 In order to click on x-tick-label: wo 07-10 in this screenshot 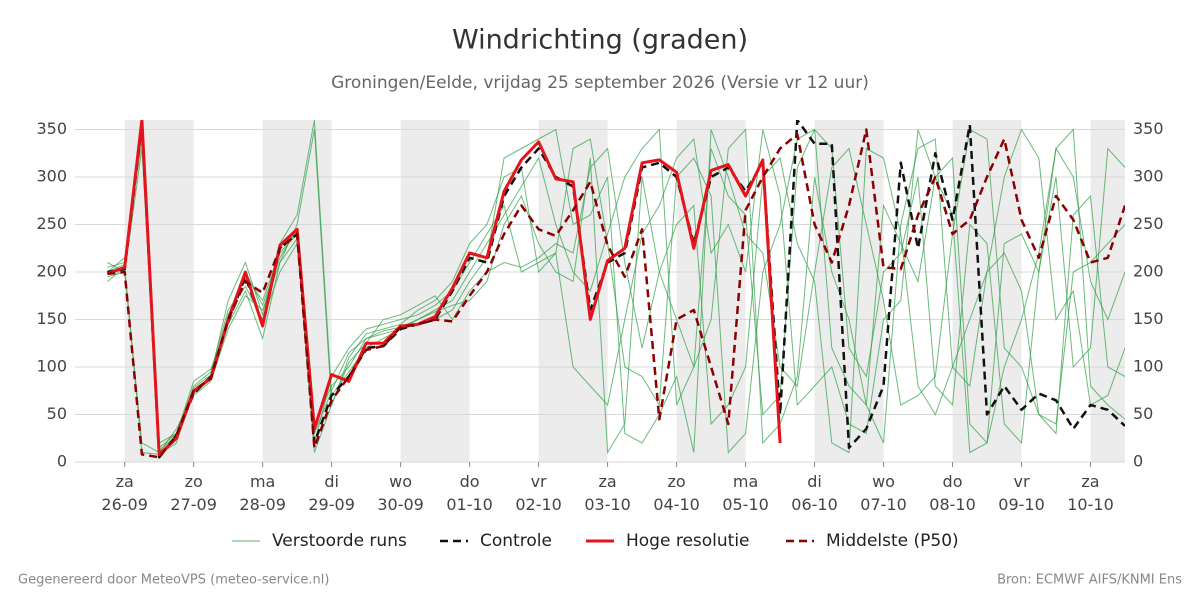, I will do `click(883, 493)`.